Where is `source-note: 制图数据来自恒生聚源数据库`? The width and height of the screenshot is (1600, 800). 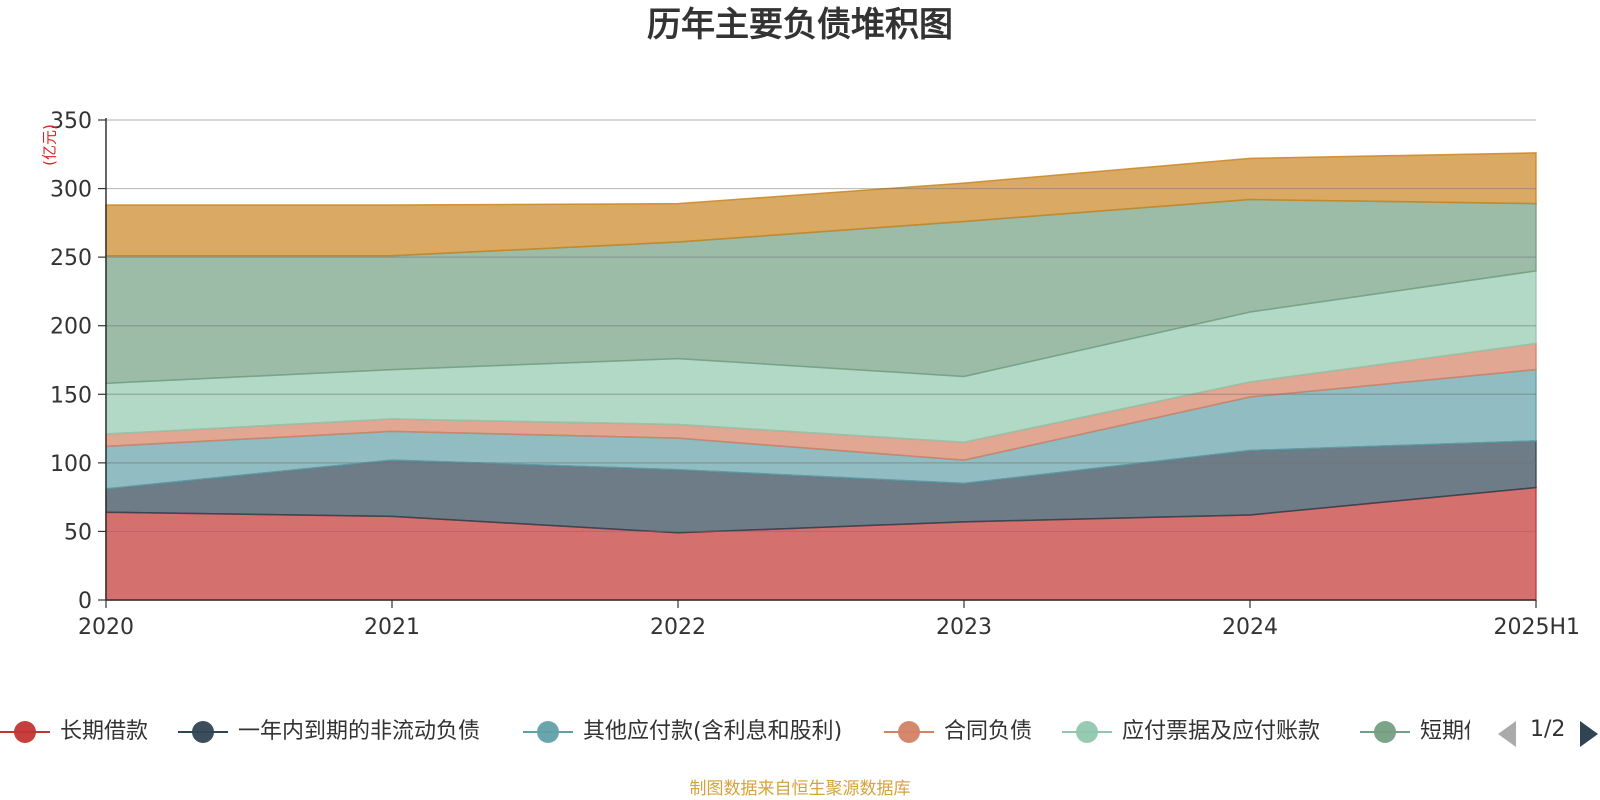 source-note: 制图数据来自恒生聚源数据库 is located at coordinates (800, 789).